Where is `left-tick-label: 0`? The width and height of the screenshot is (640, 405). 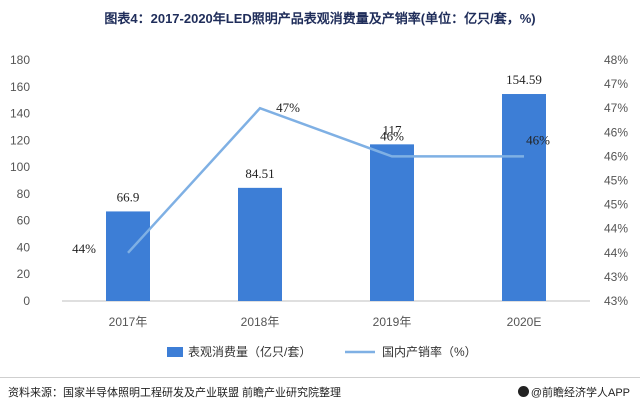
left-tick-label: 0 is located at coordinates (26, 301).